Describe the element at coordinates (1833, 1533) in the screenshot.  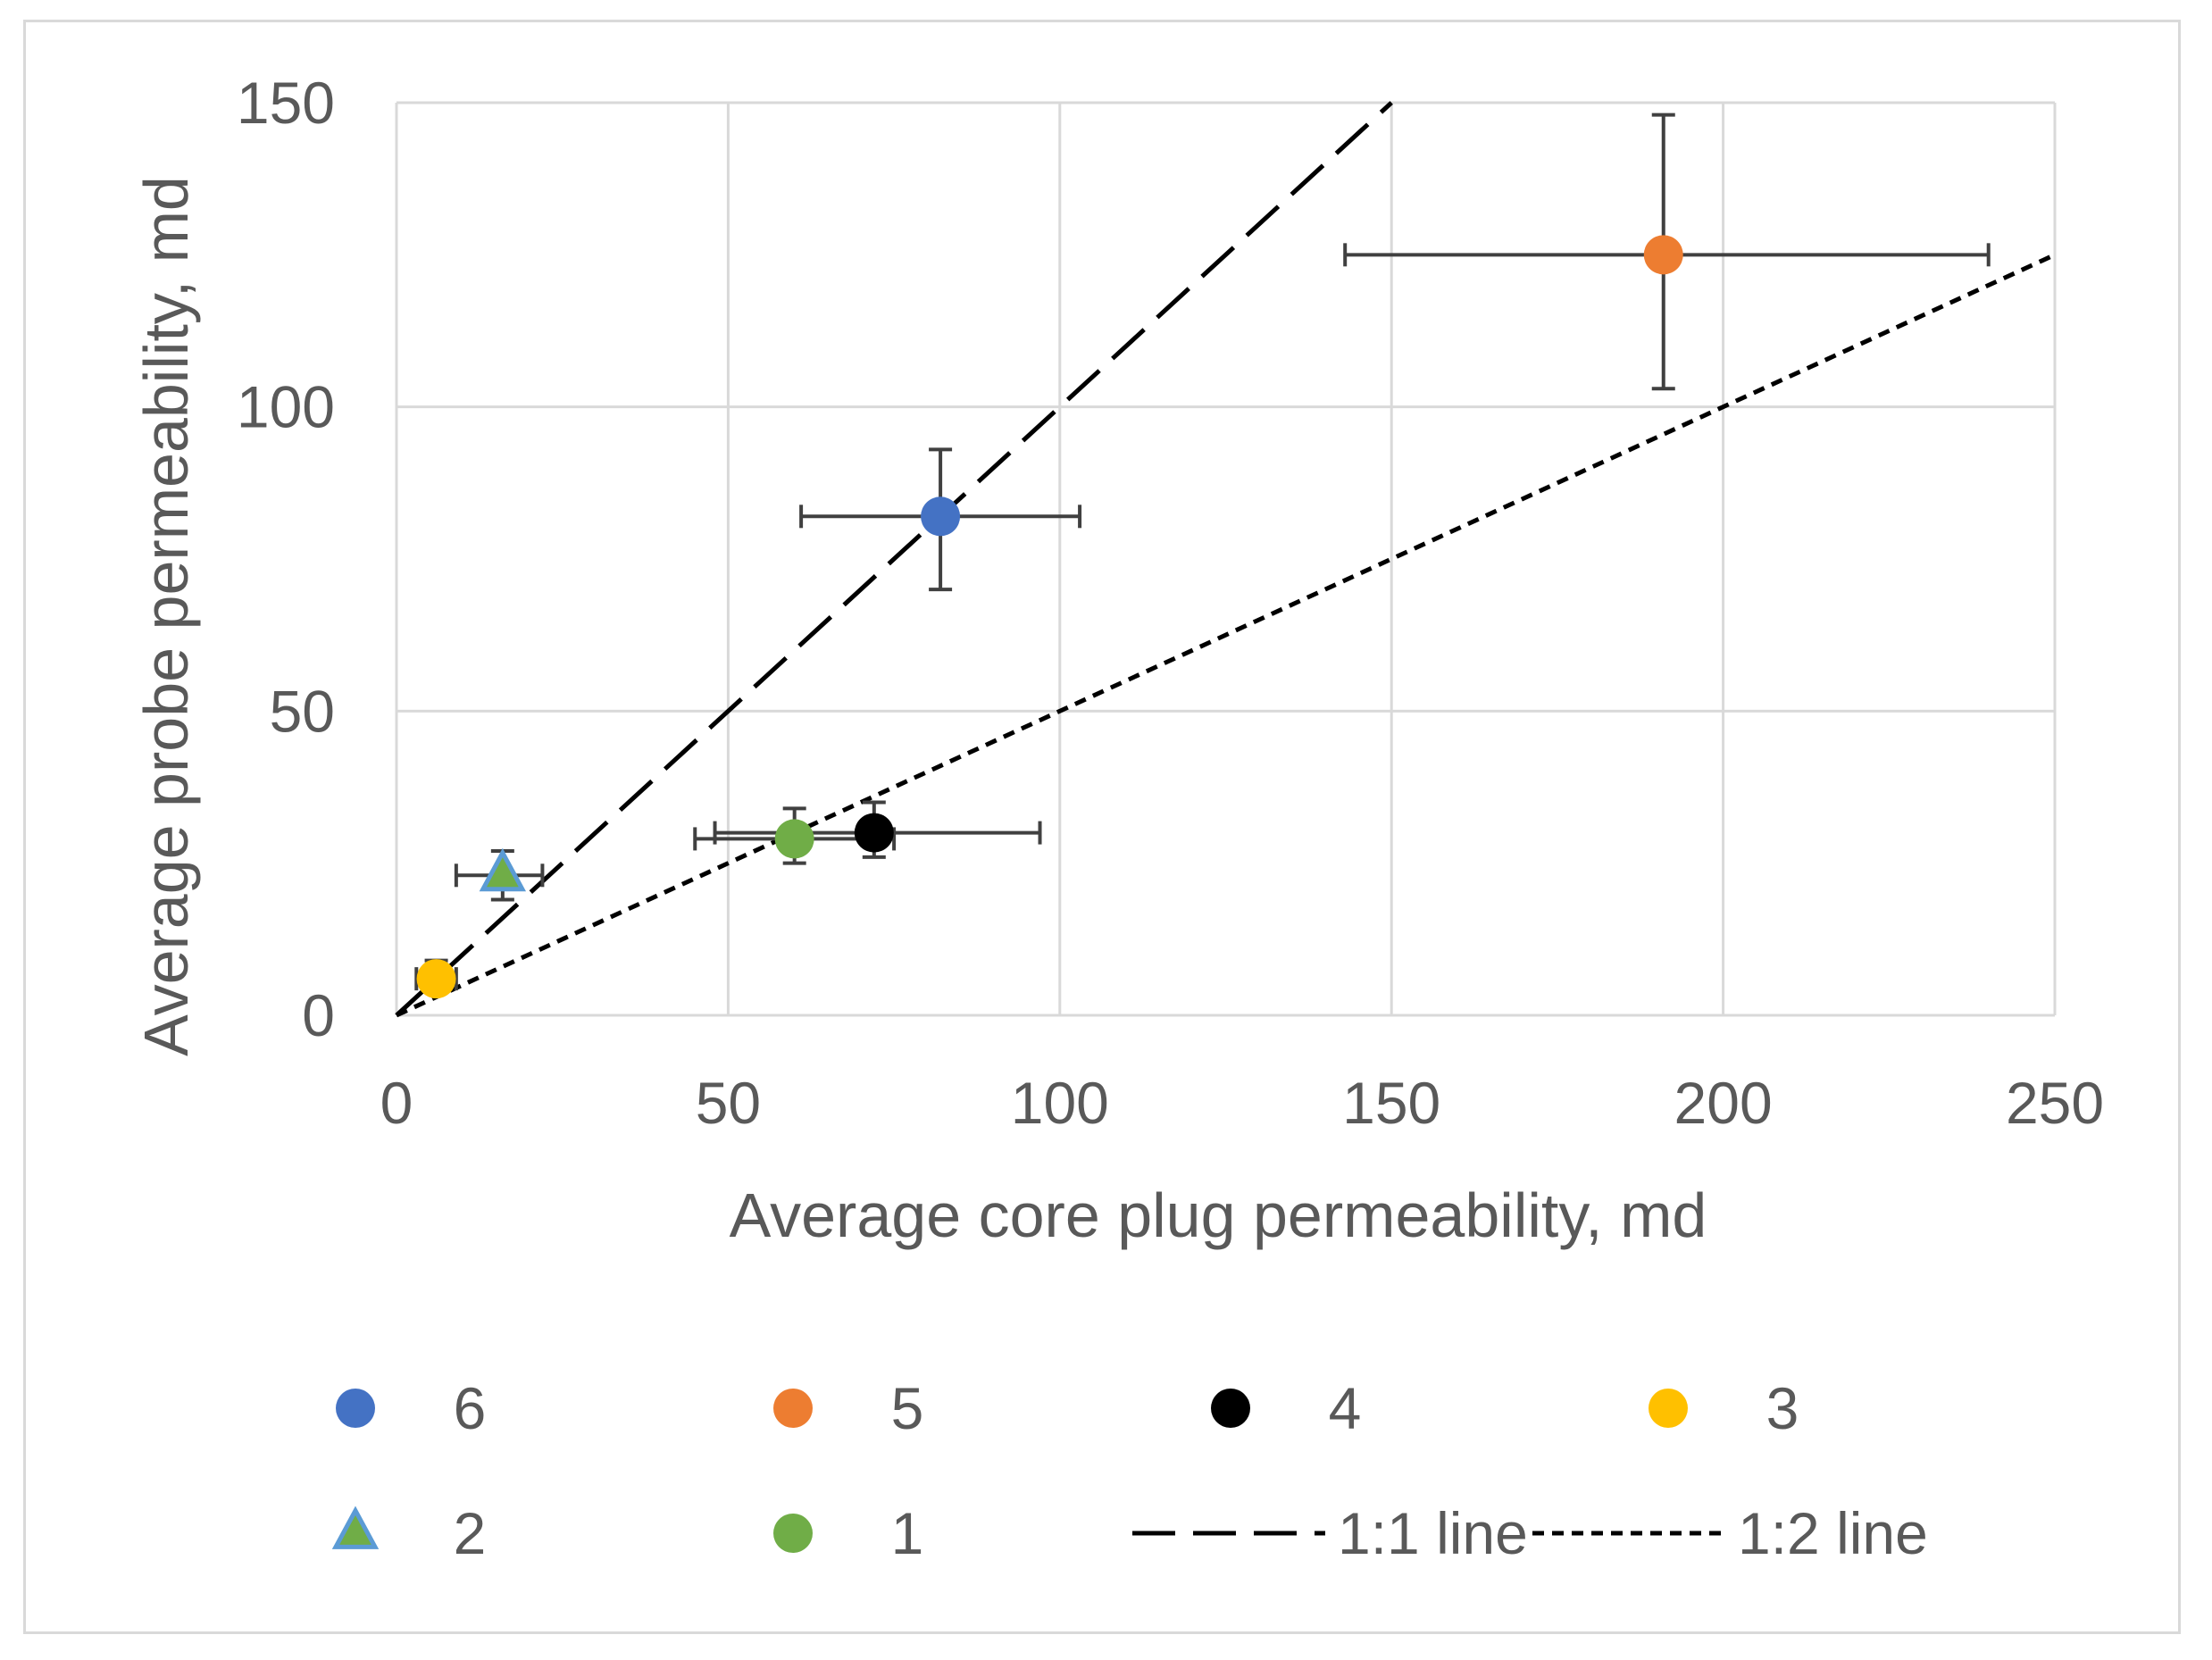
I see `legend-label-line: 1:2 line` at that location.